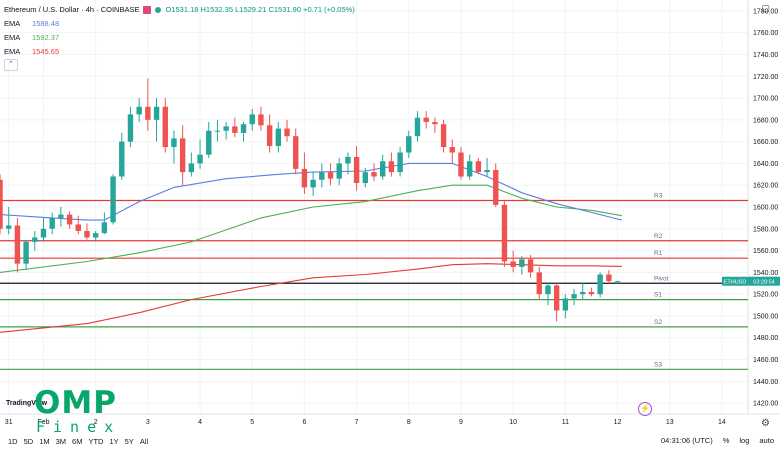 The height and width of the screenshot is (450, 780). Describe the element at coordinates (311, 191) in the screenshot. I see `ema-line-blue` at that location.